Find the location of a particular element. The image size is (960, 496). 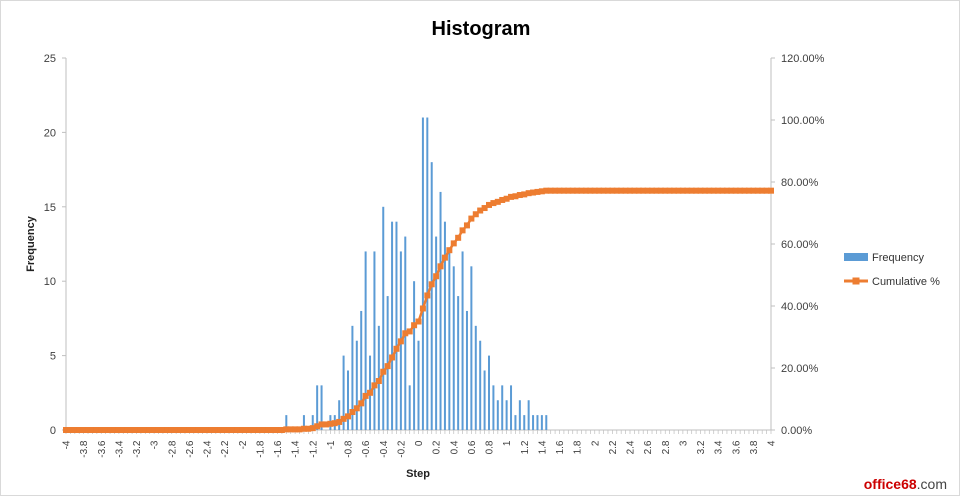

x-tick-label: 2.6 is located at coordinates (648, 447).